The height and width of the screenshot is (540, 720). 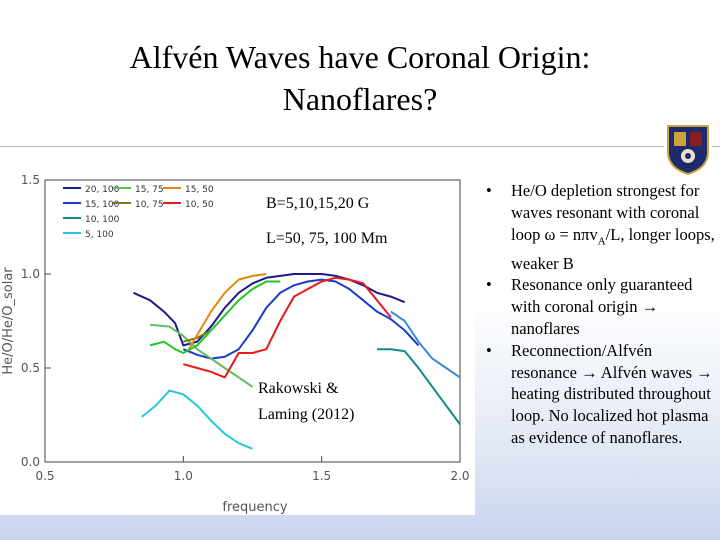 What do you see at coordinates (30, 181) in the screenshot?
I see `y-tick-label: 1.5` at bounding box center [30, 181].